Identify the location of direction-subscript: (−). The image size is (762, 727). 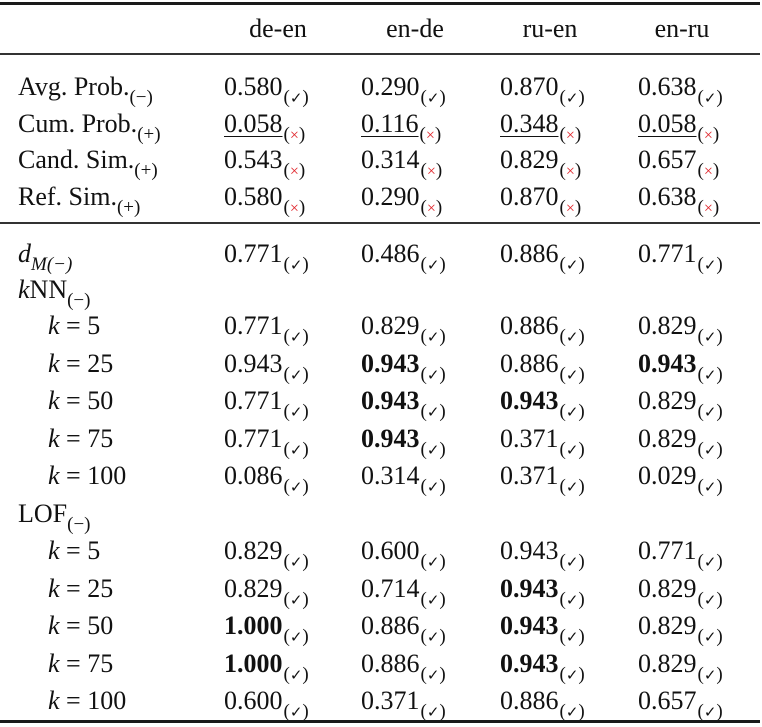
(141, 97).